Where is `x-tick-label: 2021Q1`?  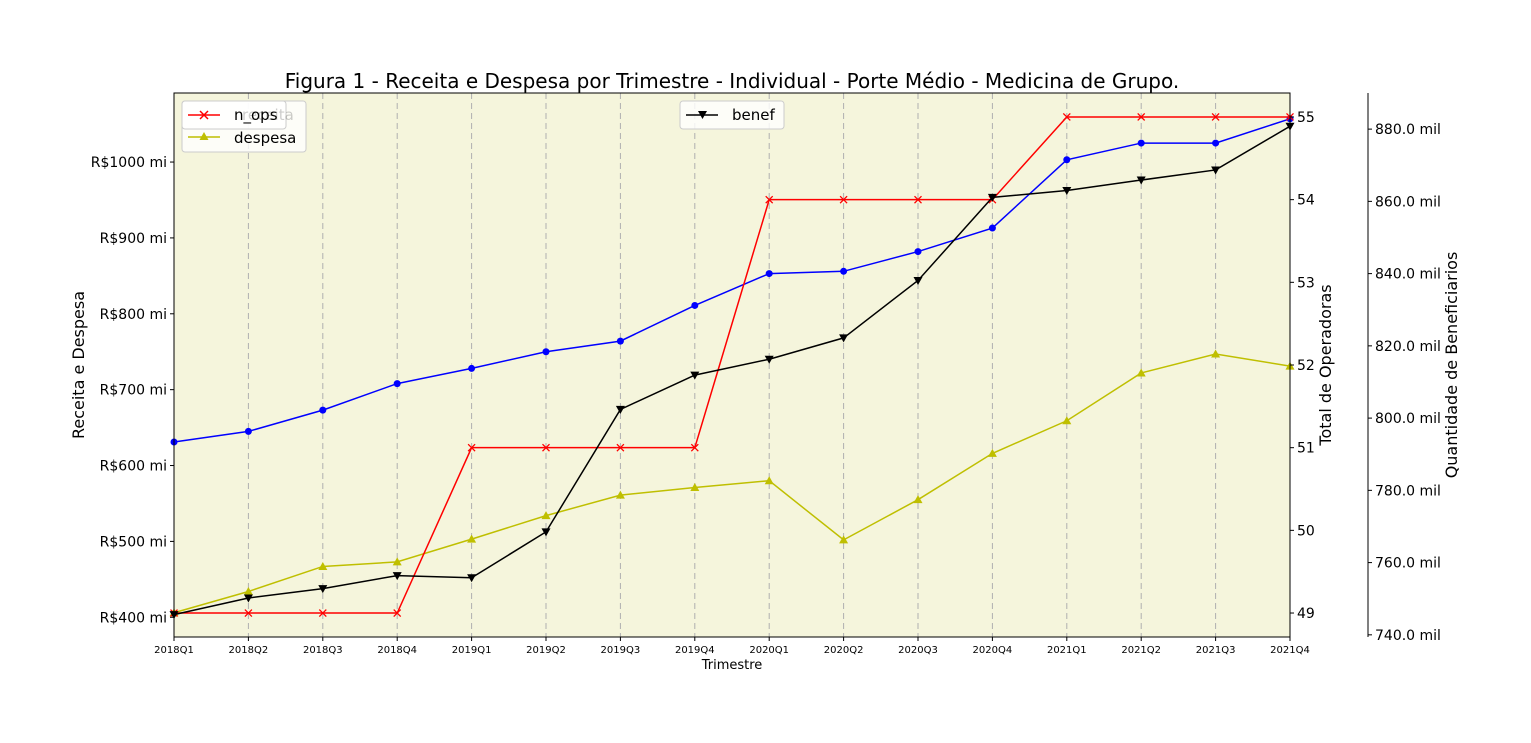
x-tick-label: 2021Q1 is located at coordinates (1067, 650).